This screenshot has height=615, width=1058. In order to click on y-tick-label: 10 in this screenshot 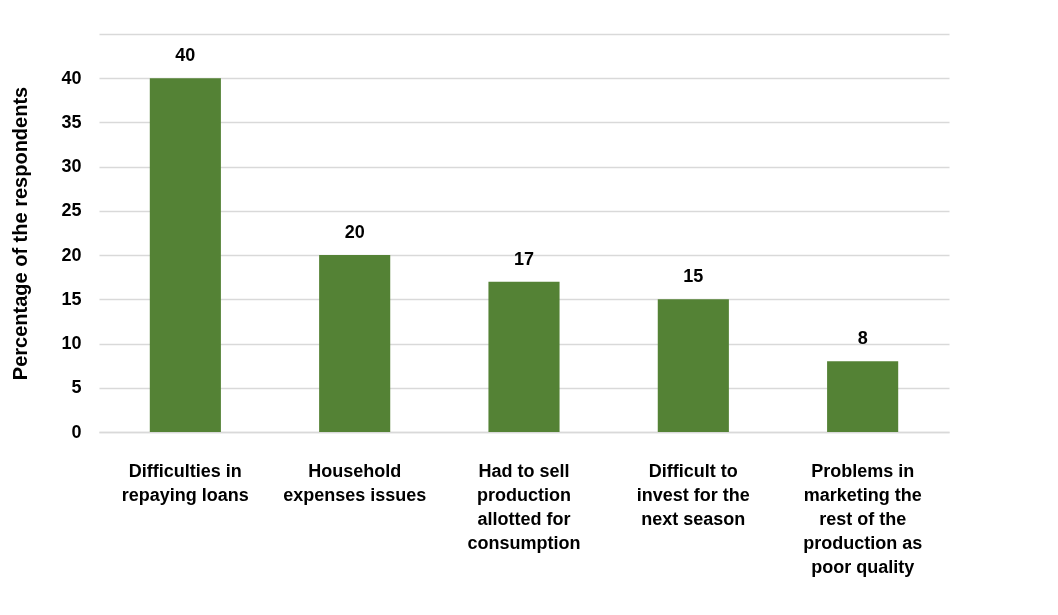, I will do `click(71, 343)`.